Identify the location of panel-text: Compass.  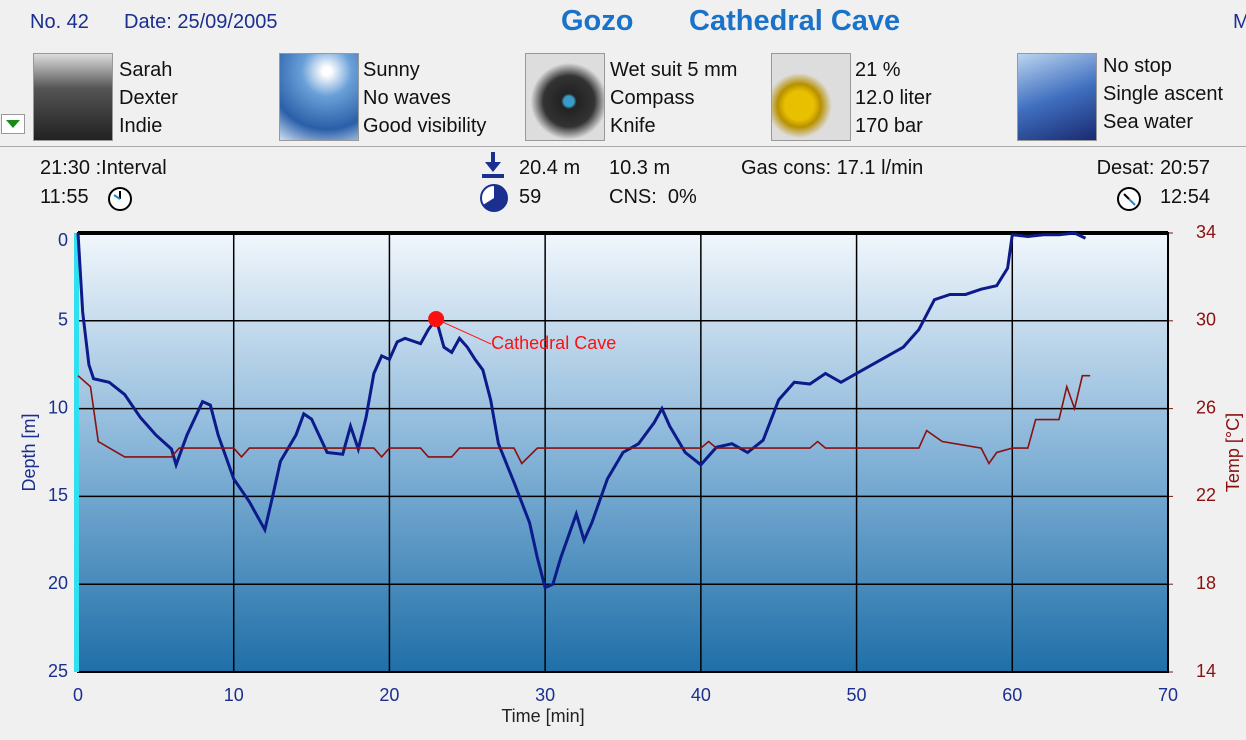
(652, 98).